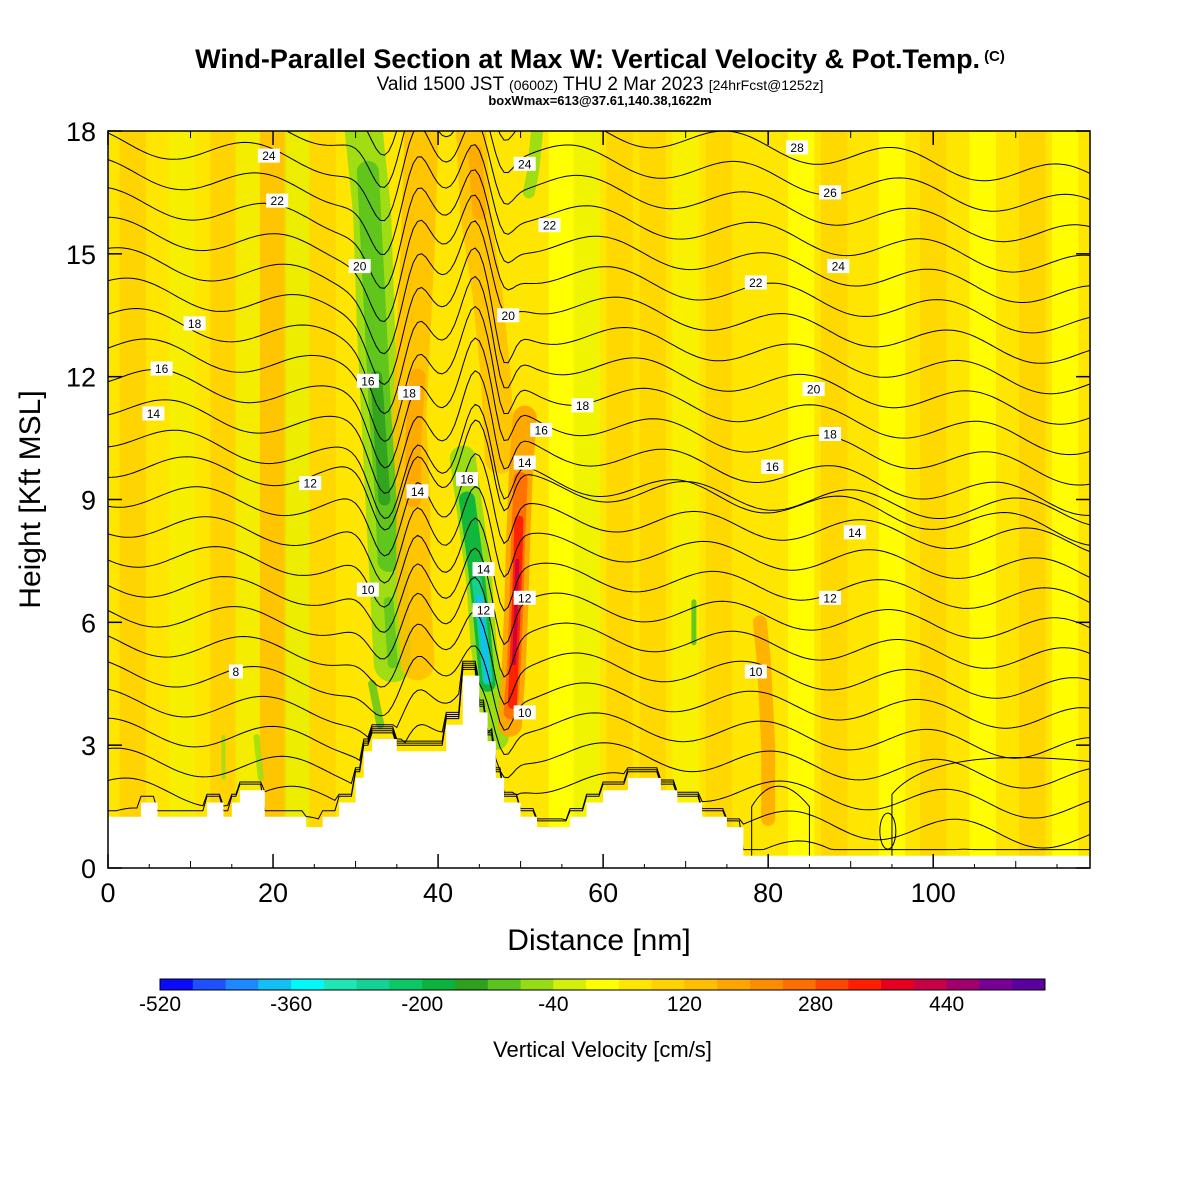 Image resolution: width=1200 pixels, height=1200 pixels. What do you see at coordinates (994, 56) in the screenshot?
I see `title-mark: (C)` at bounding box center [994, 56].